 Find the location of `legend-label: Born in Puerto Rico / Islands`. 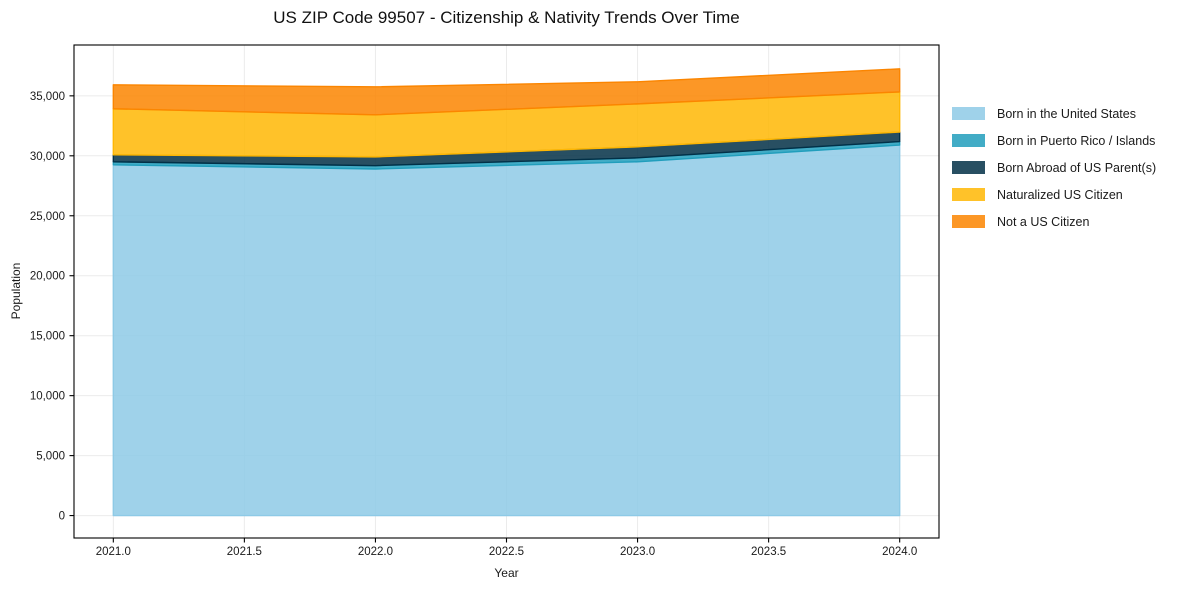

legend-label: Born in Puerto Rico / Islands is located at coordinates (1076, 140).